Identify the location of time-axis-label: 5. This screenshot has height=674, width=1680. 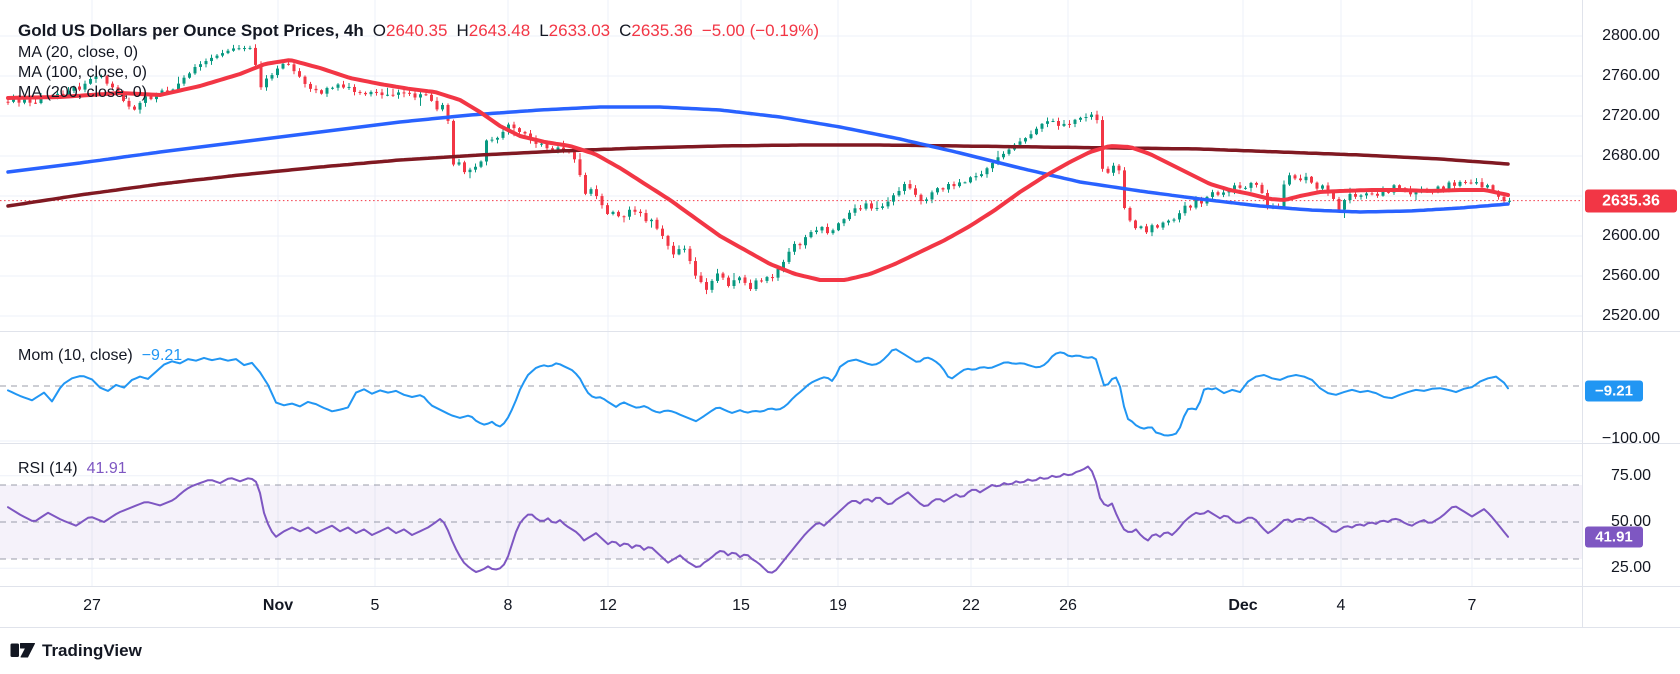
(375, 605).